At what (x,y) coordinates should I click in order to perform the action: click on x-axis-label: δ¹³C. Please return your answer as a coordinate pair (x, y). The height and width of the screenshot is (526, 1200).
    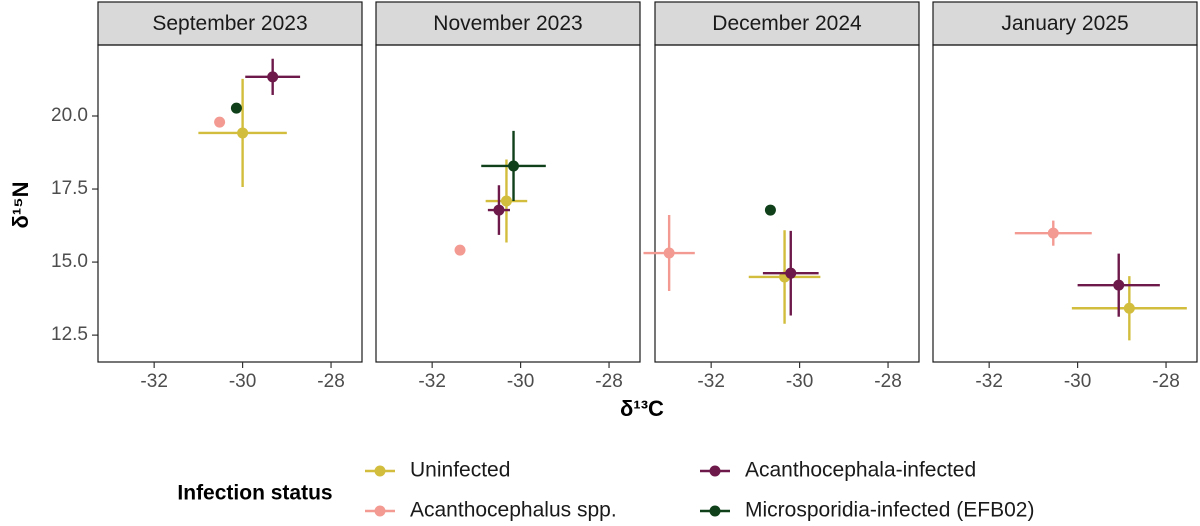
    Looking at the image, I should click on (642, 408).